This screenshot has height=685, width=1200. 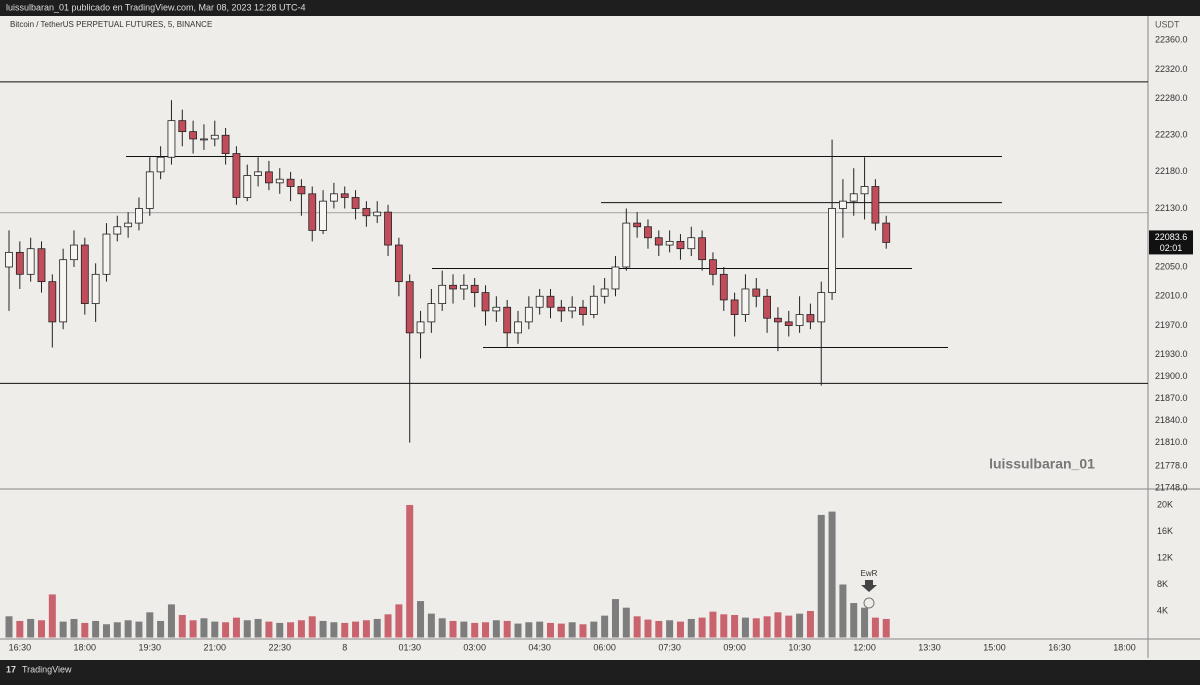 I want to click on y-tick-label: 21900.0, so click(x=1171, y=376).